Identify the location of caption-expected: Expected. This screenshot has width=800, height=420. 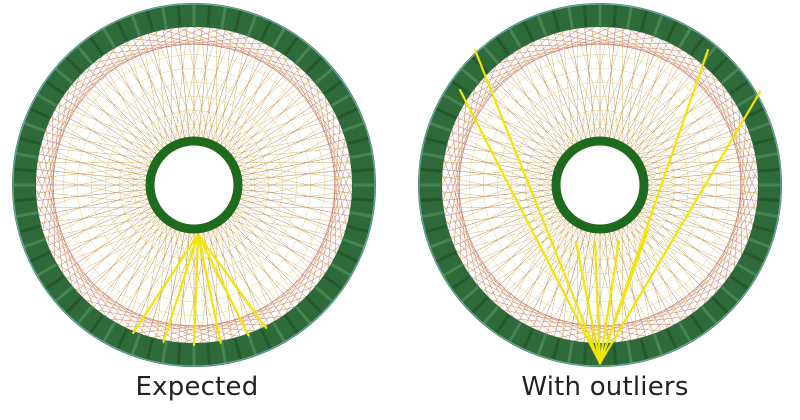
(197, 387).